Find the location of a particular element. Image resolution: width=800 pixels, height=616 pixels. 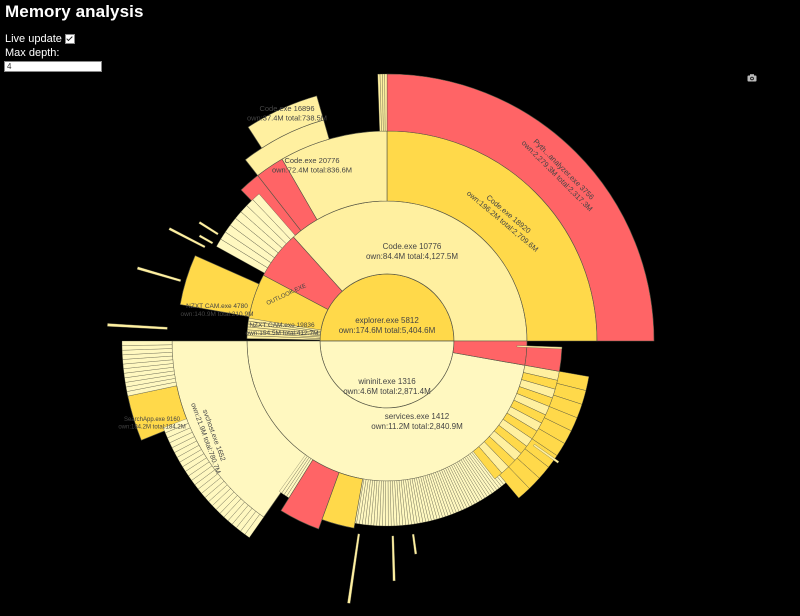

segment-label-line: own:154.5M total:412.7M is located at coordinates (282, 333).